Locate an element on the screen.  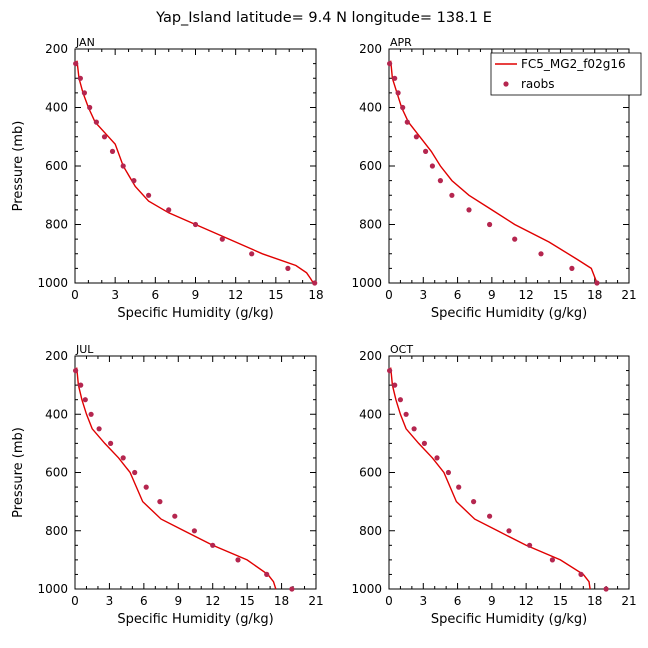
x-tick-label: 21 is located at coordinates (315, 601).